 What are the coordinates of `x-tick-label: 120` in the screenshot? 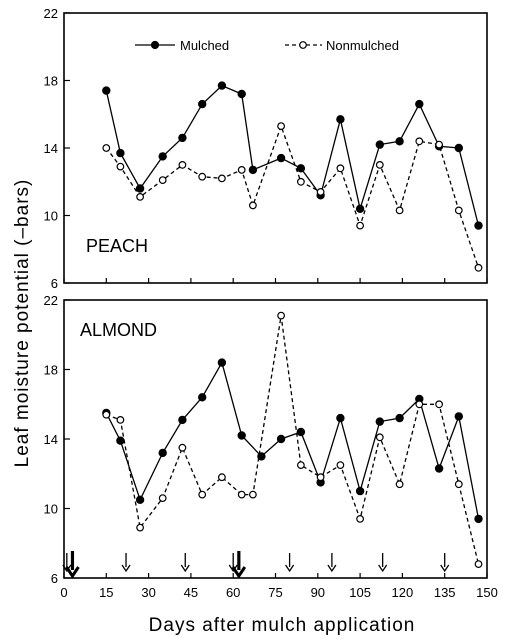 It's located at (403, 592).